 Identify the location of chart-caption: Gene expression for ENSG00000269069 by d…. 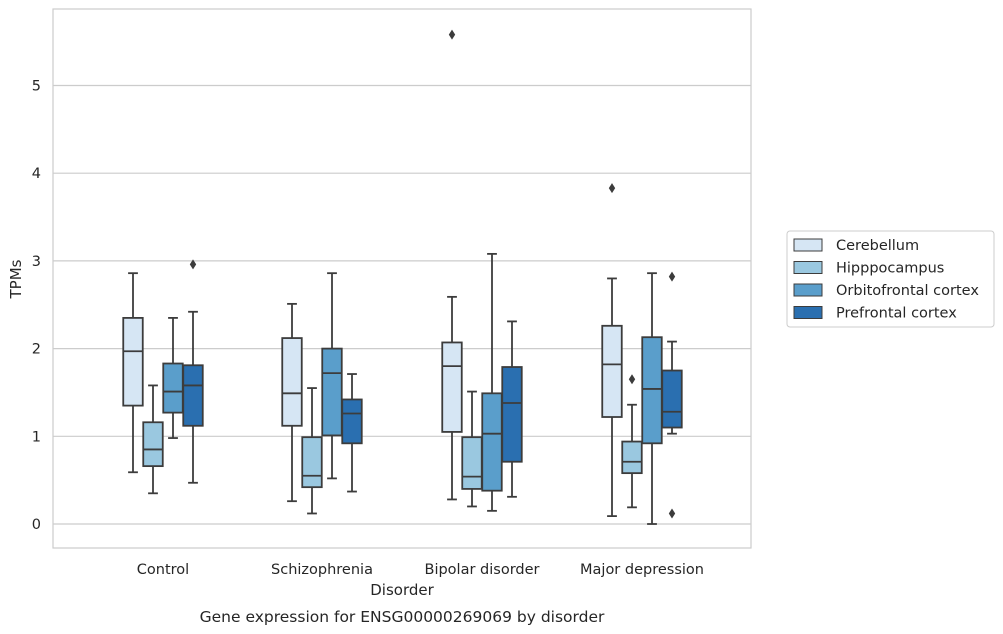
(402, 617).